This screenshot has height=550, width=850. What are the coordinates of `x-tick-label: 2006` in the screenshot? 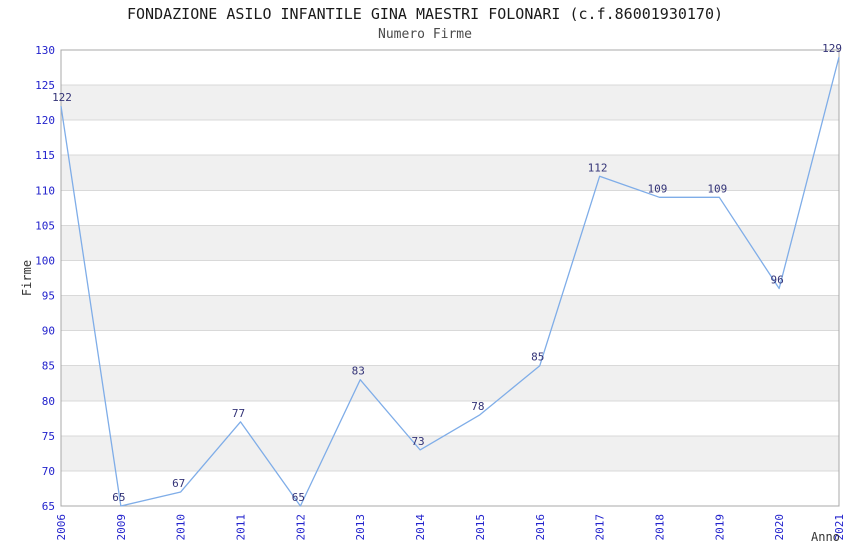 It's located at (61, 527).